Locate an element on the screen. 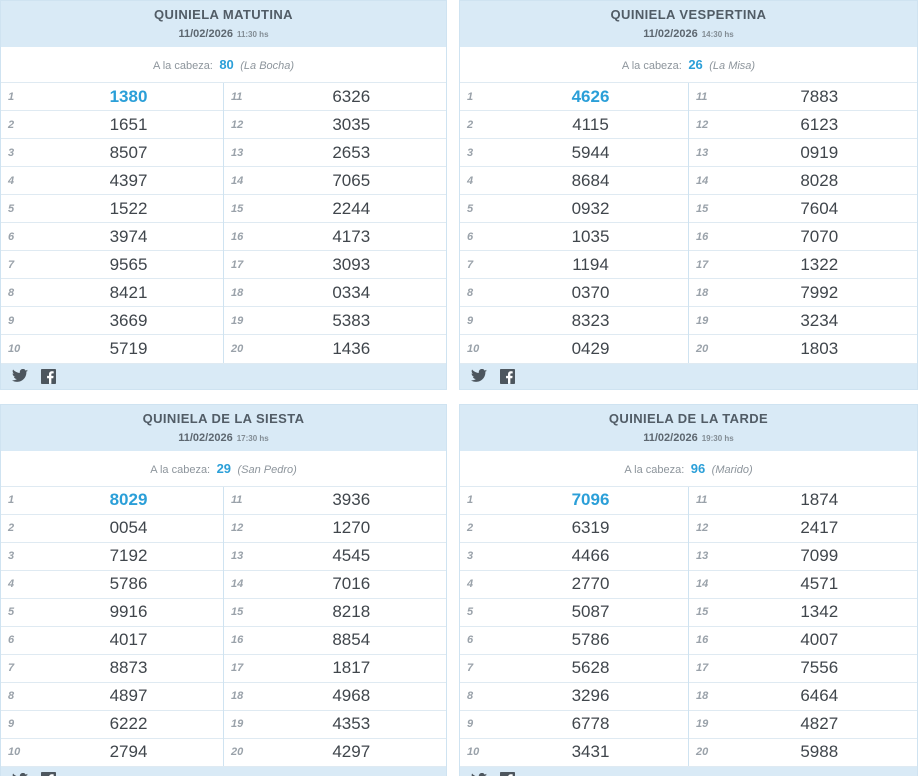 This screenshot has width=918, height=776. panel-dateline: 11/02/2026 11:30 hs is located at coordinates (223, 33).